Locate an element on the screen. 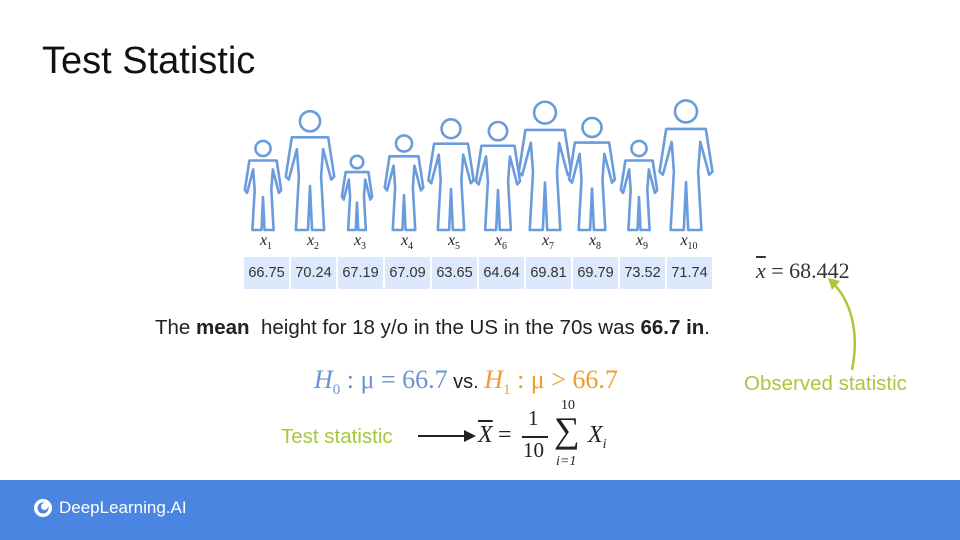 The height and width of the screenshot is (540, 960). sample-label-x4: x4 is located at coordinates (407, 242).